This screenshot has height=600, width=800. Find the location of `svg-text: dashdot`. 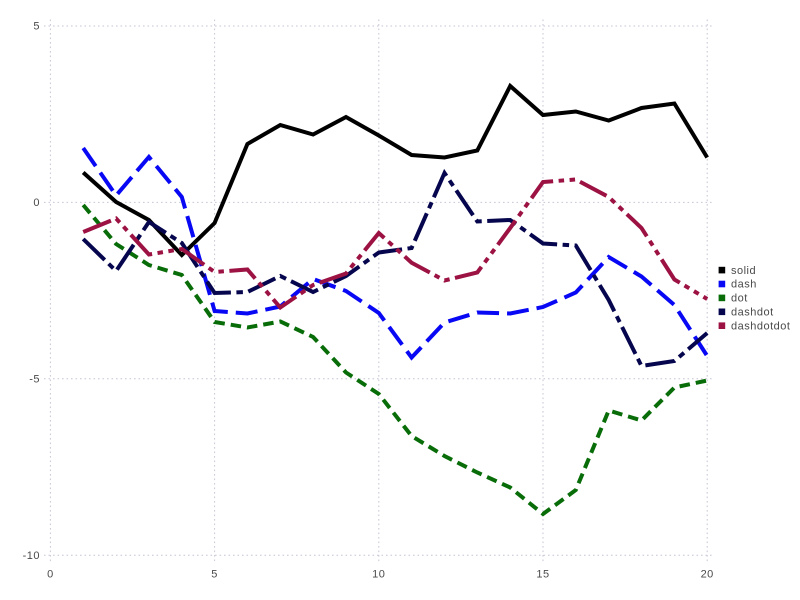

svg-text: dashdot is located at coordinates (752, 313).